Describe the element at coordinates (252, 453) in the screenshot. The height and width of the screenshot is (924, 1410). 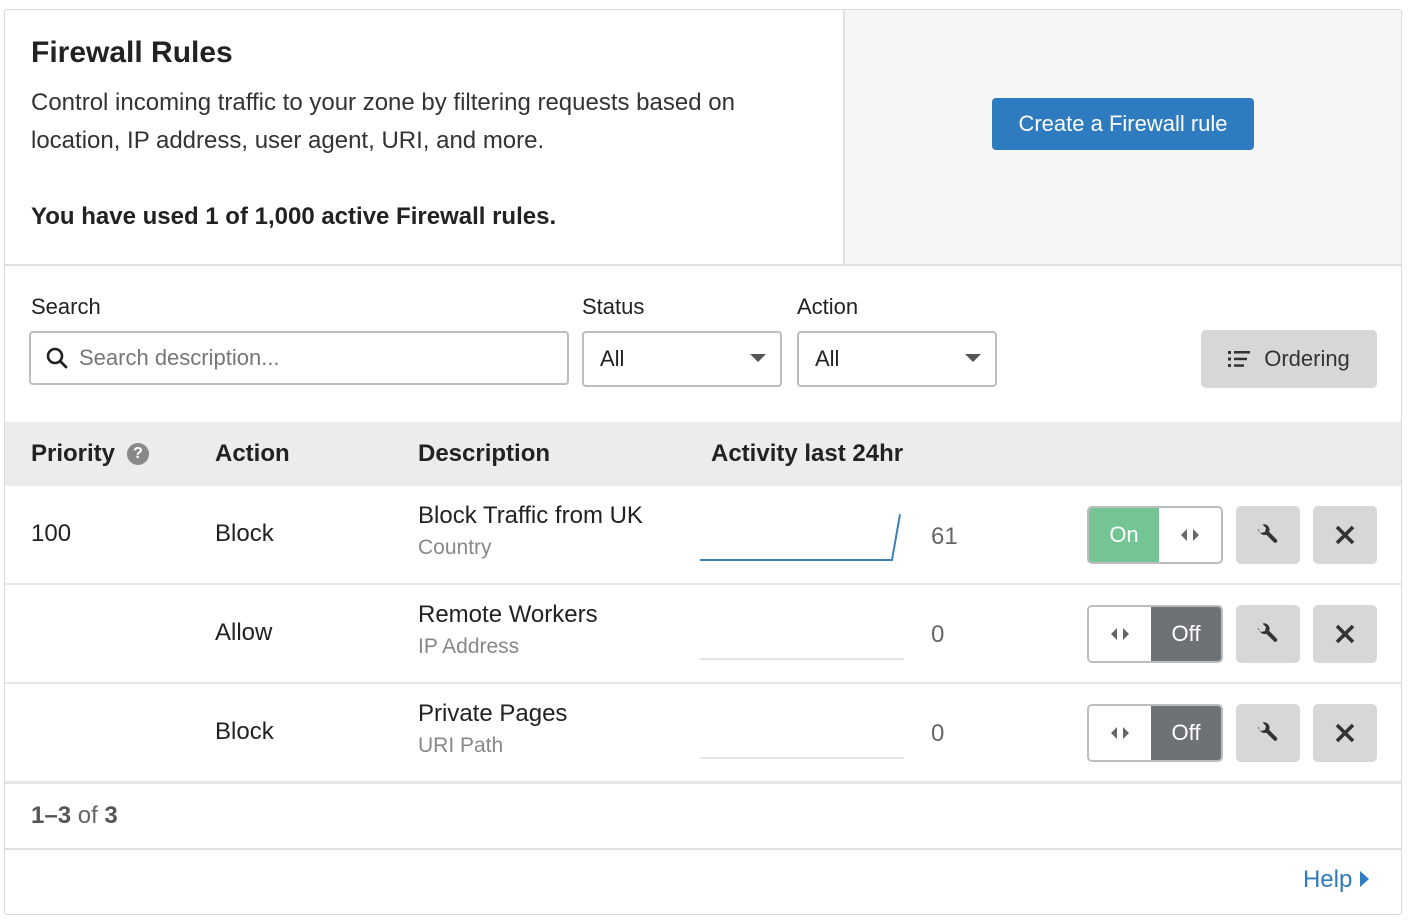
I see `column-action: Action` at that location.